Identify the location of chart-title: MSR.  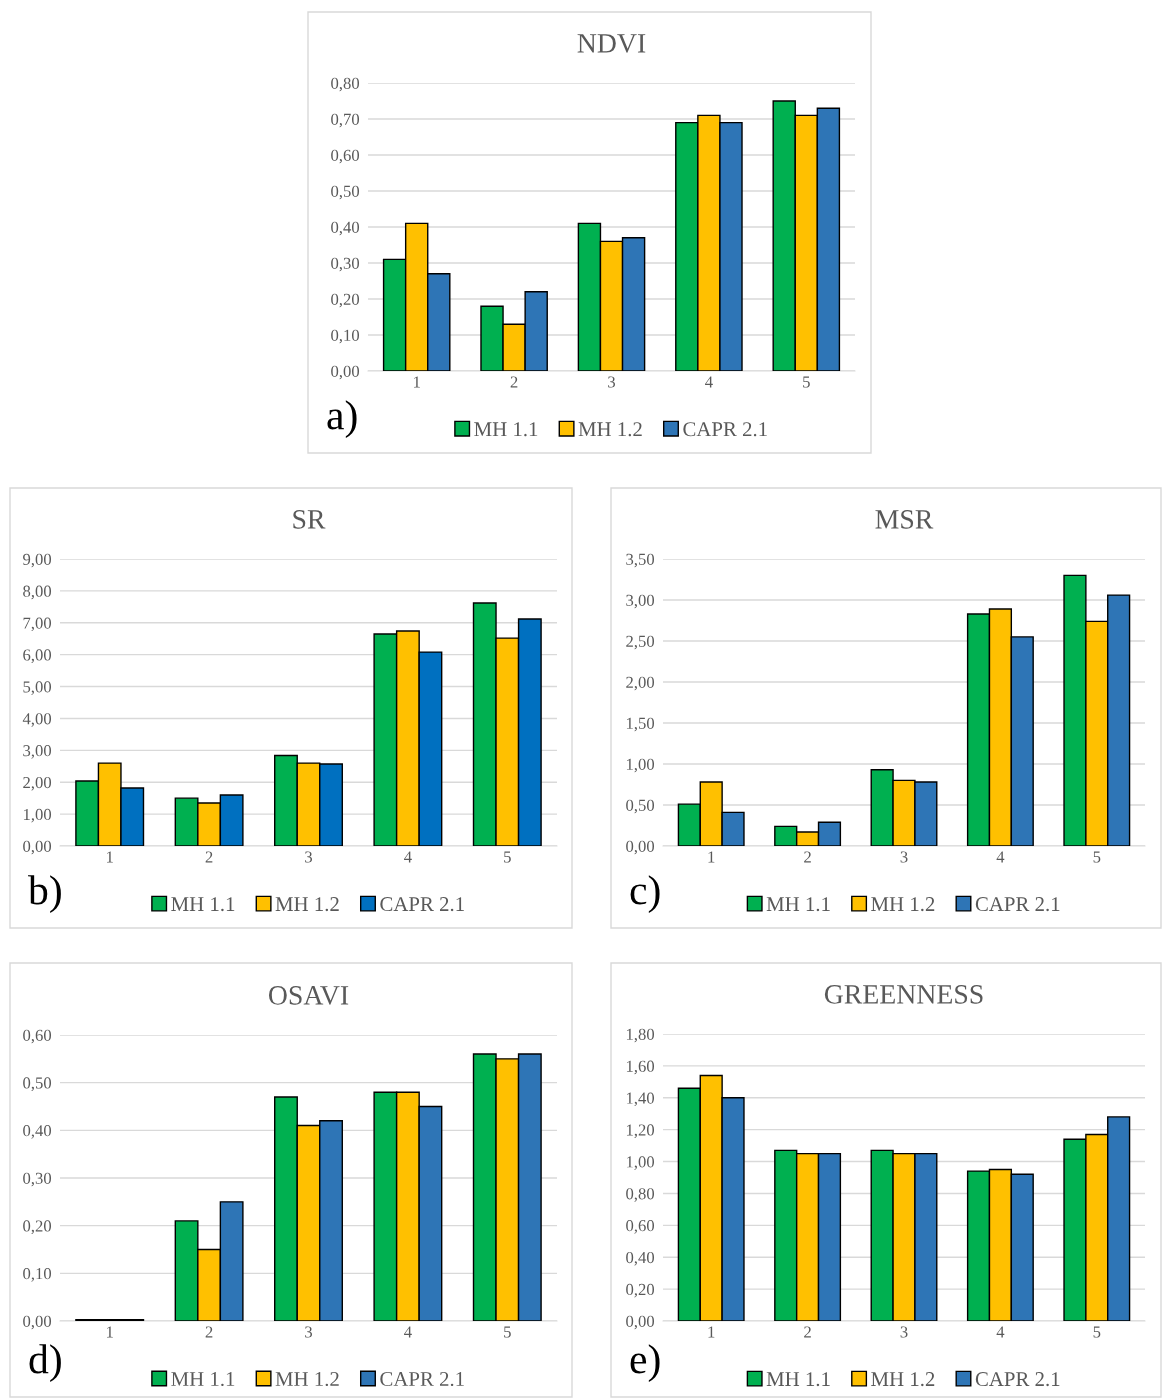
(904, 519).